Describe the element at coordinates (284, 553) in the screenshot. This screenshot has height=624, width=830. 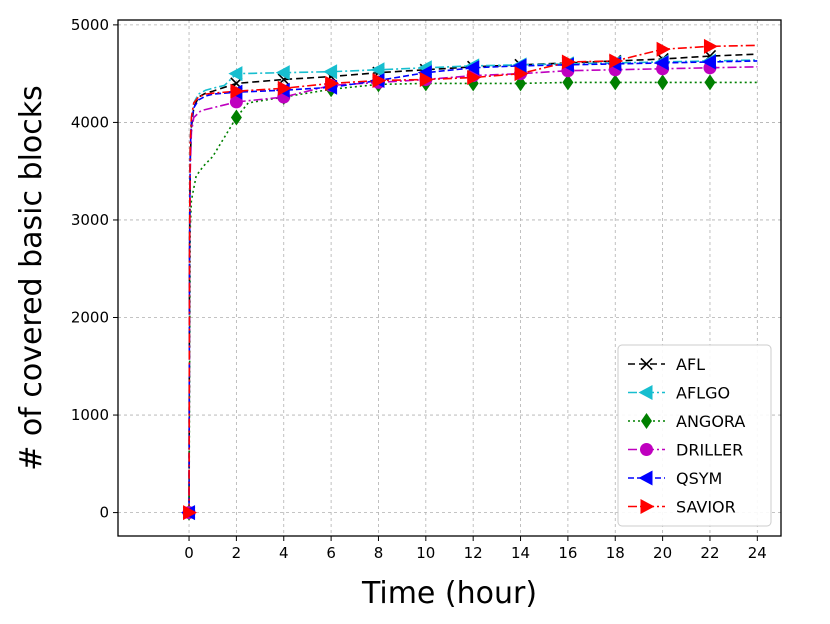
I see `x-tick-label: 4` at that location.